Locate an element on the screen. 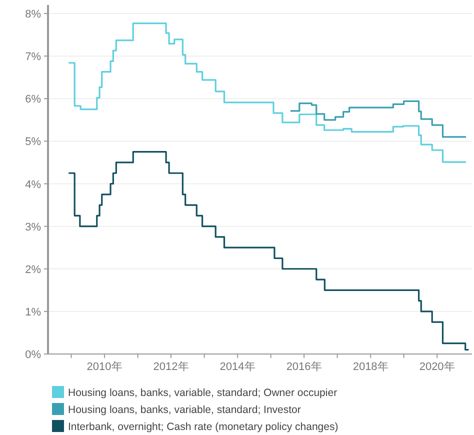  x-tick-label: 2020年 is located at coordinates (437, 367).